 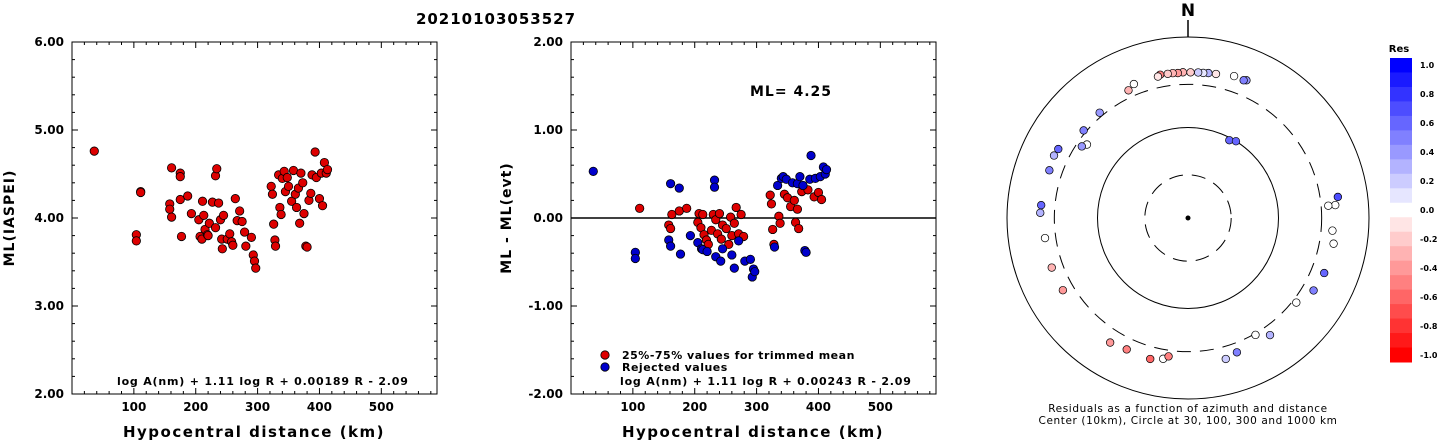 What do you see at coordinates (10, 218) in the screenshot?
I see `y-axis-label: ML(IASPEI)` at bounding box center [10, 218].